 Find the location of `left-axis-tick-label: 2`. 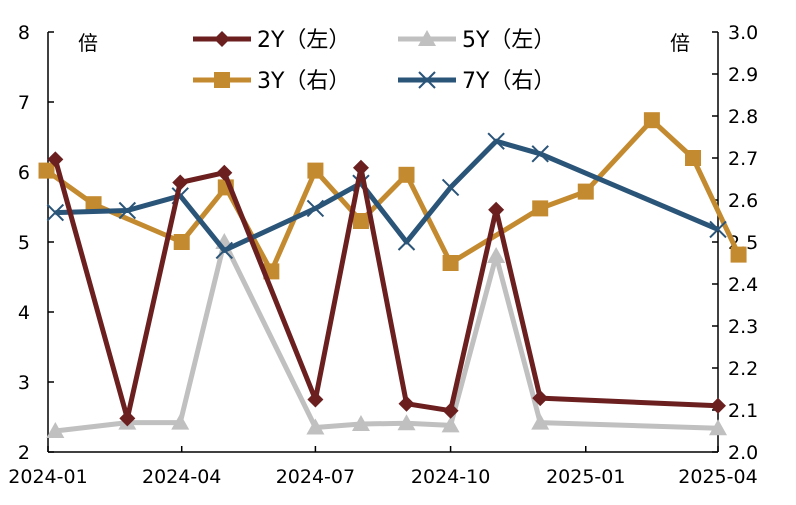

left-axis-tick-label: 2 is located at coordinates (24, 453).